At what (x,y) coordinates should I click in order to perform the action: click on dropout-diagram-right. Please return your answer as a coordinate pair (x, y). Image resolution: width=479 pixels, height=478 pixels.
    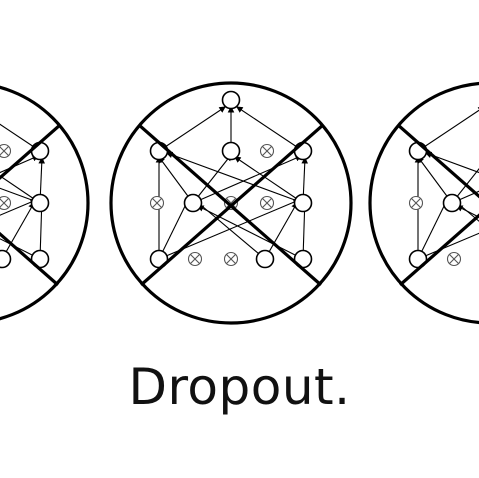
    Looking at the image, I should click on (424, 203).